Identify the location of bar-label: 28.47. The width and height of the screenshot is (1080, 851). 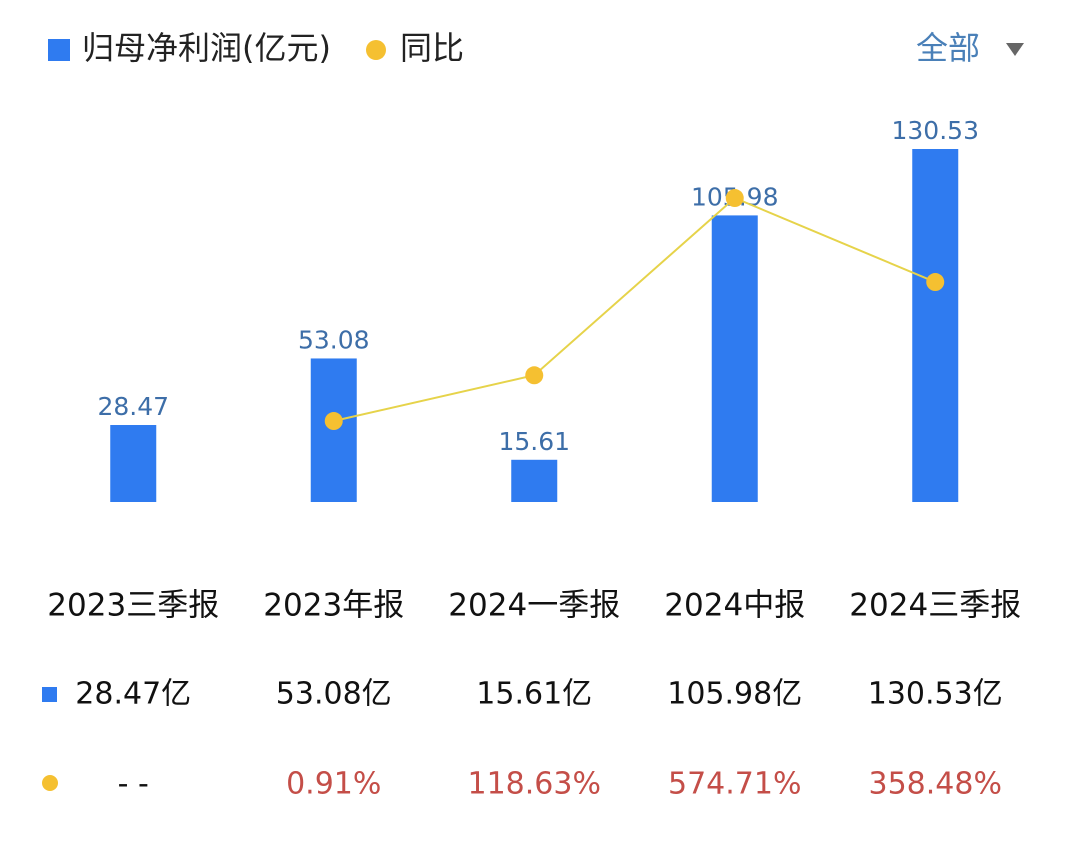
(133, 406).